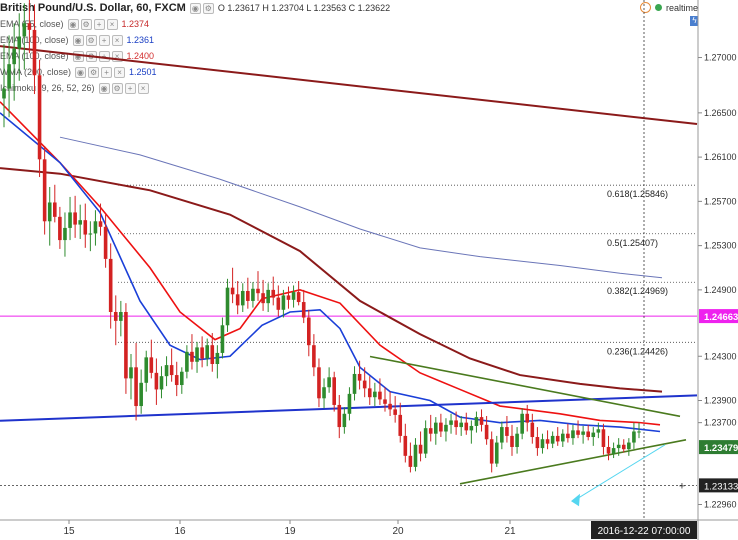 The image size is (738, 540). Describe the element at coordinates (637, 291) in the screenshot. I see `fib-level-label: 0.382(1.24969)` at that location.